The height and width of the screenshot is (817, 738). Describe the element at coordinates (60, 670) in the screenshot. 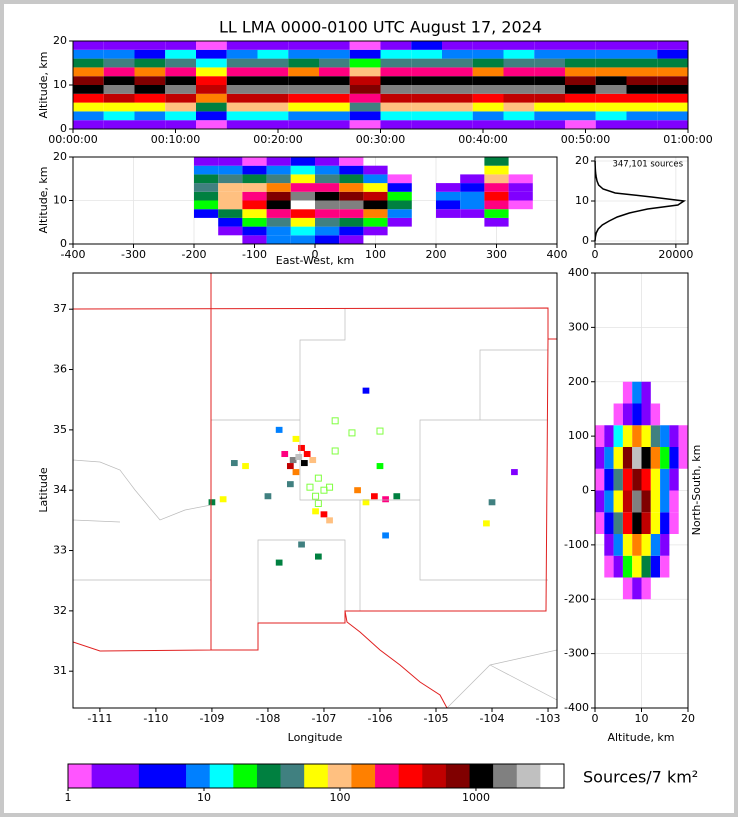

I see `y-tick-label: 31` at that location.